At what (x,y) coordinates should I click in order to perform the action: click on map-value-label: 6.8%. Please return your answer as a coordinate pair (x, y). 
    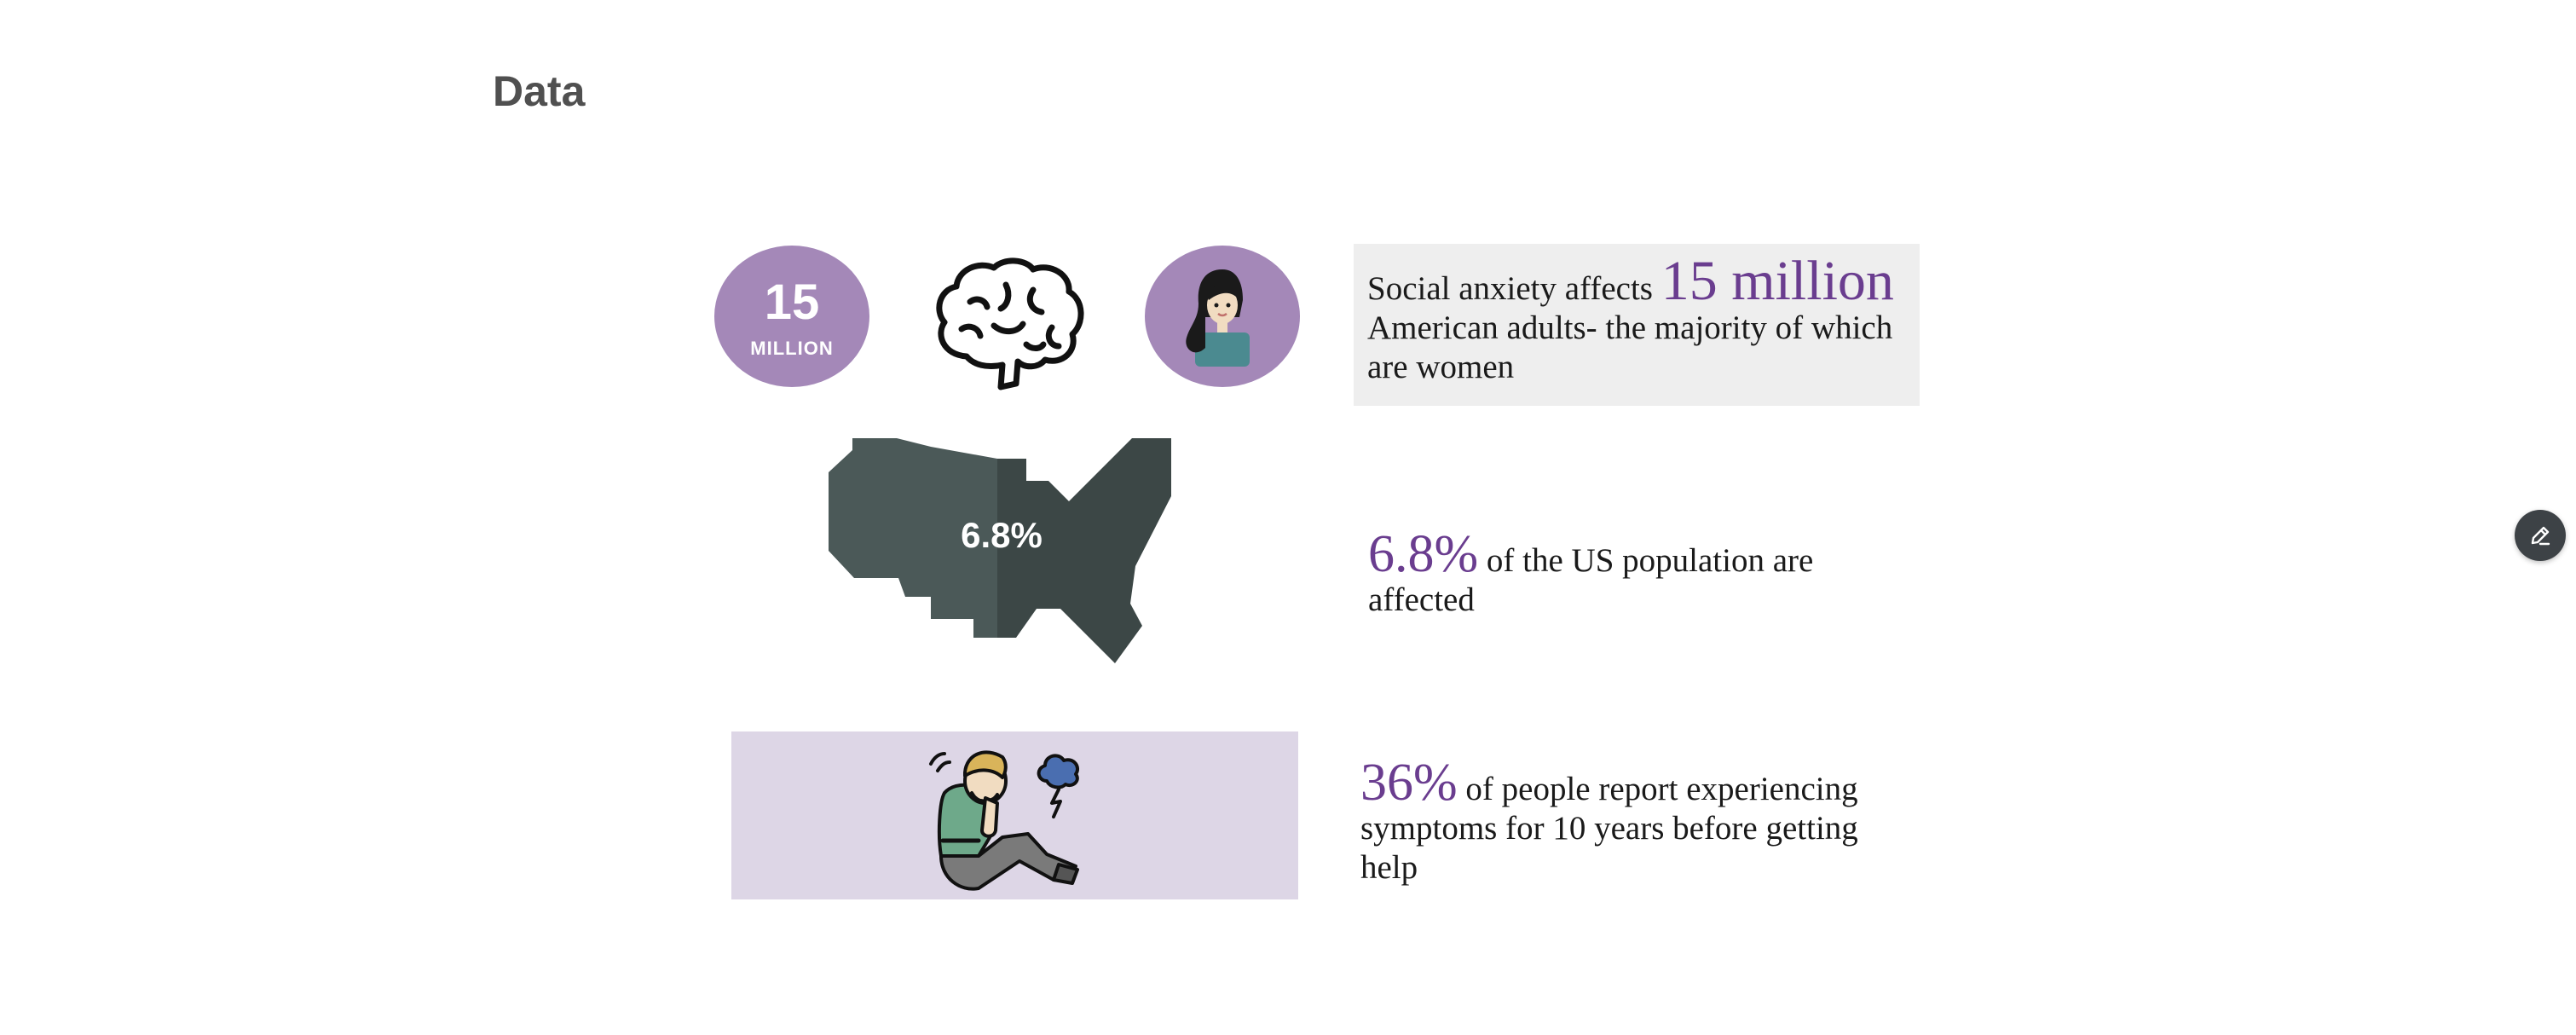
    Looking at the image, I should click on (1002, 535).